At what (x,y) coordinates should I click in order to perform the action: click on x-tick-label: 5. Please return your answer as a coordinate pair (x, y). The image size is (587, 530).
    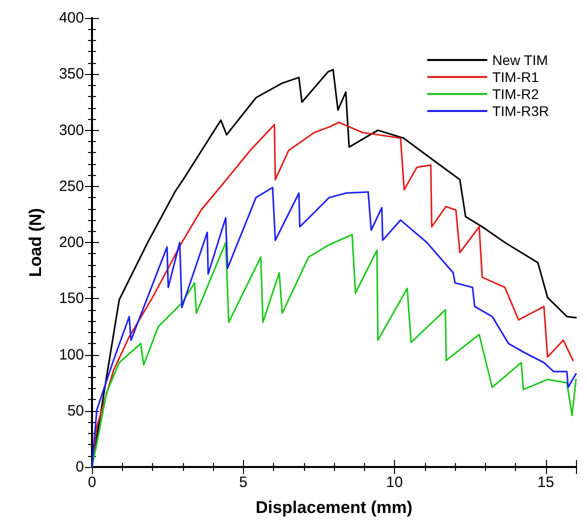
    Looking at the image, I should click on (243, 482).